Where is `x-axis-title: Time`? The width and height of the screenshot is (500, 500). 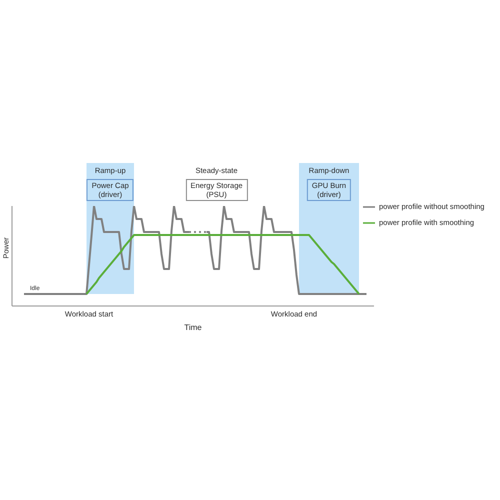 x-axis-title: Time is located at coordinates (193, 327).